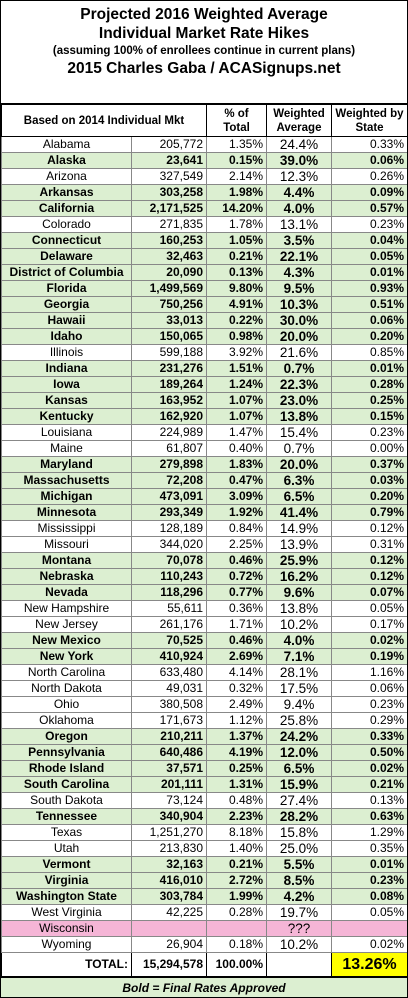 This screenshot has height=998, width=408. What do you see at coordinates (204, 68) in the screenshot?
I see `byline: 2015 Charles Gaba / ACASignups.net` at bounding box center [204, 68].